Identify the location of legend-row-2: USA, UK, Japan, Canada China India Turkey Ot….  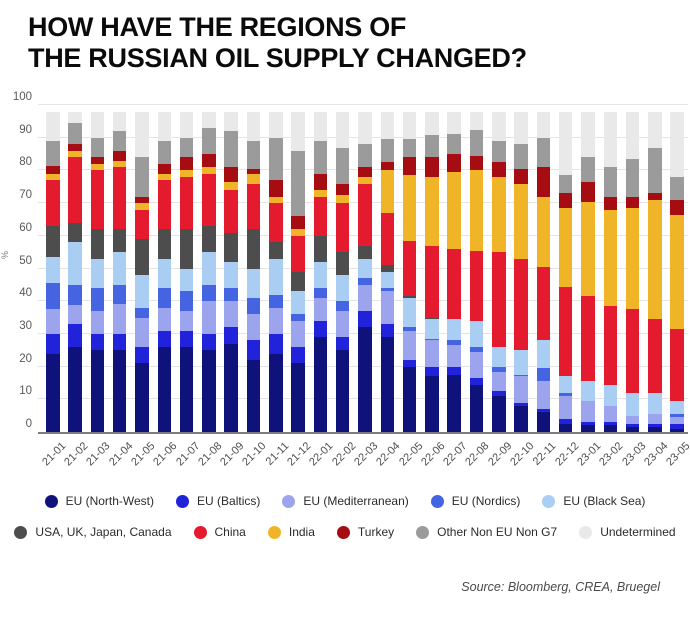
(345, 532).